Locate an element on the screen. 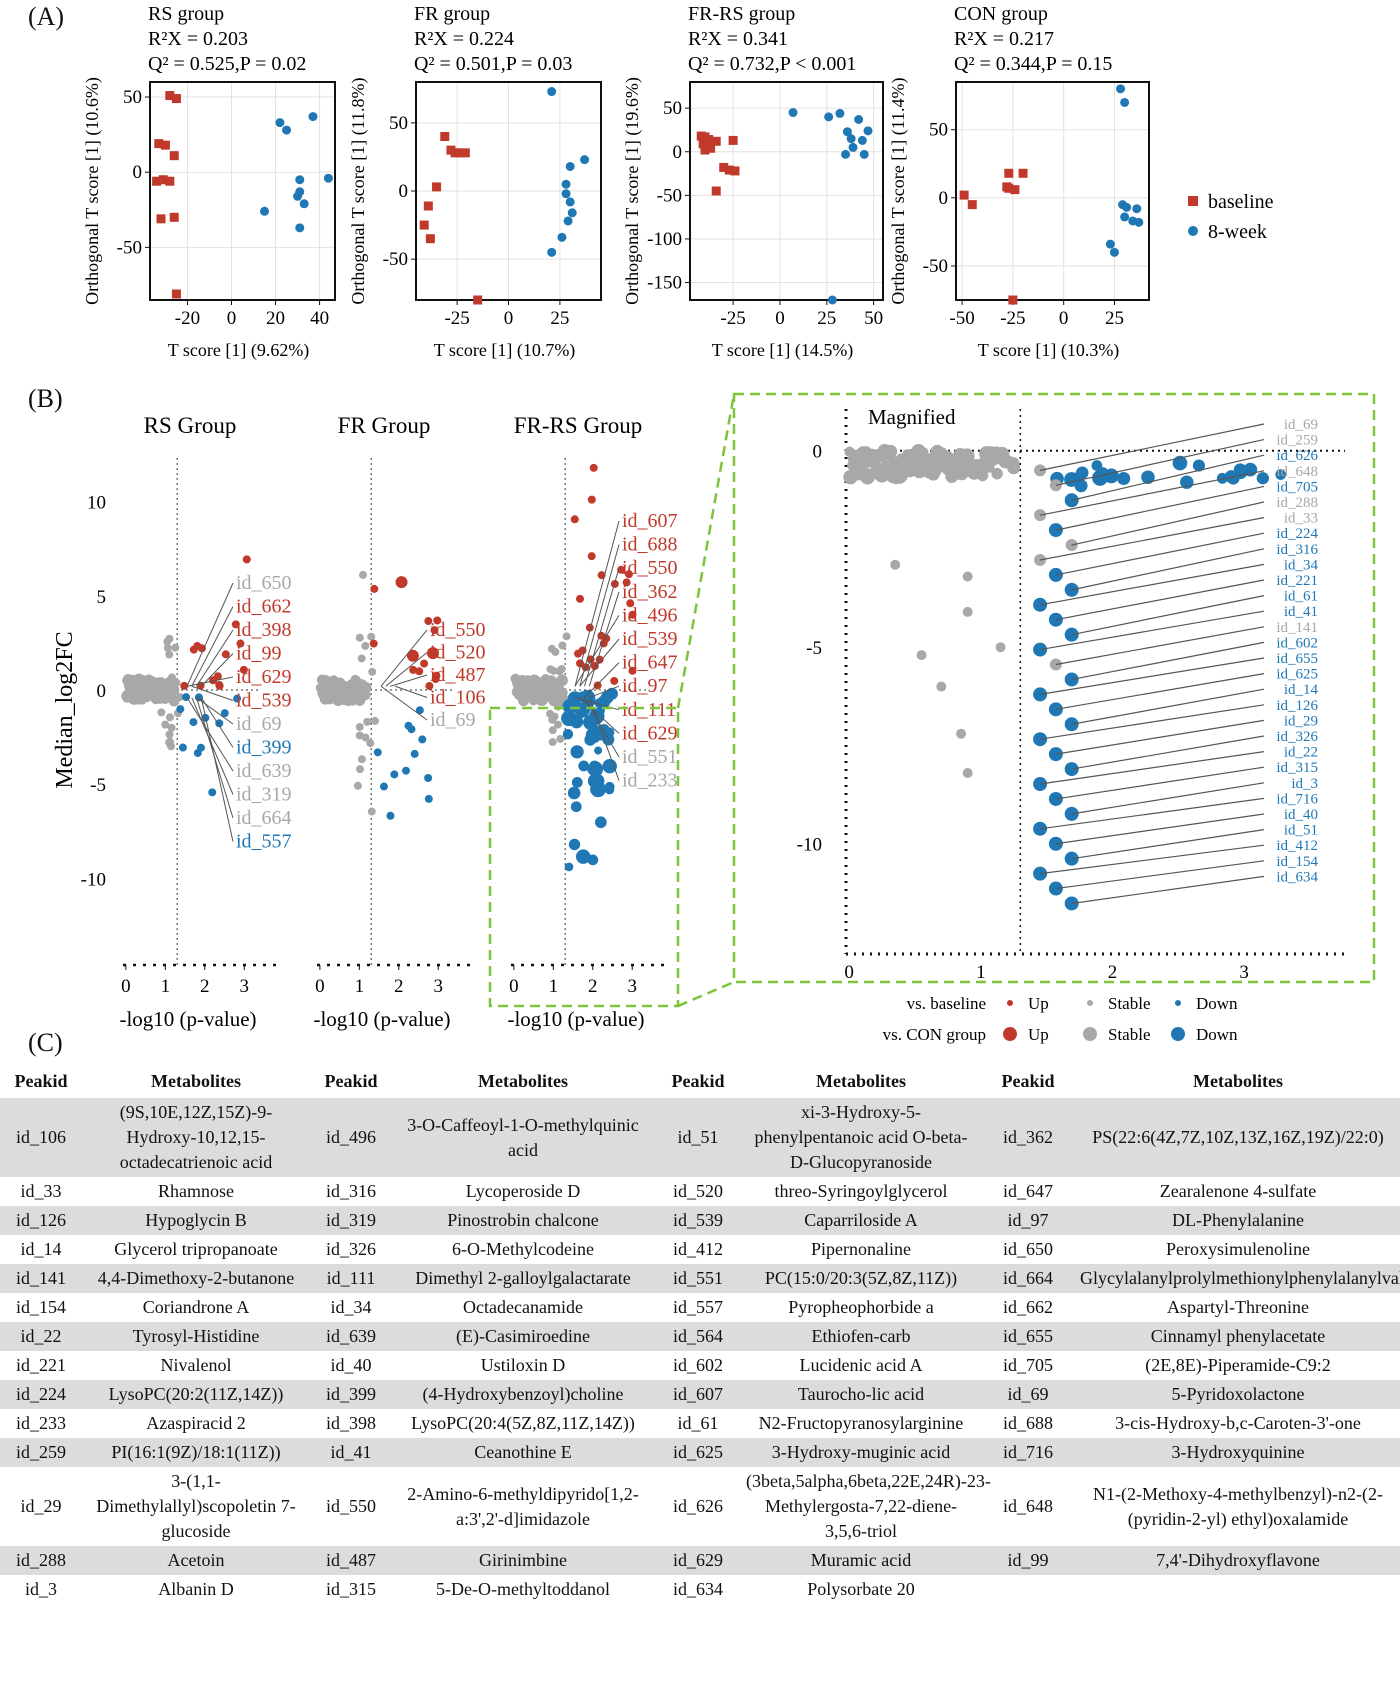 The image size is (1400, 1692). peakid-cell: id_662 is located at coordinates (1027, 1307).